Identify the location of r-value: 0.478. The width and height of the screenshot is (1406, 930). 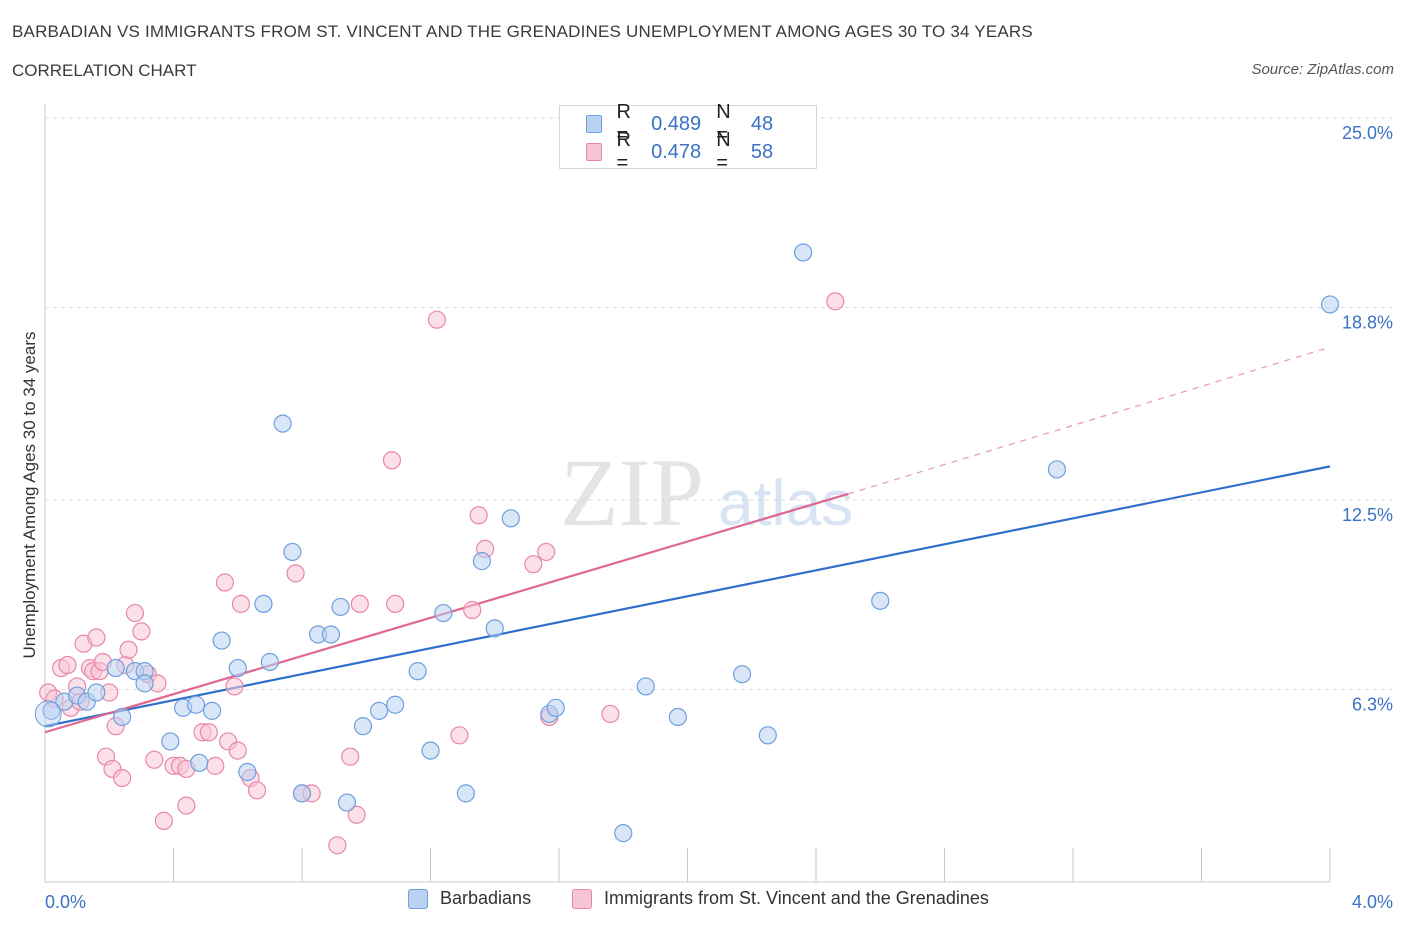
(676, 151).